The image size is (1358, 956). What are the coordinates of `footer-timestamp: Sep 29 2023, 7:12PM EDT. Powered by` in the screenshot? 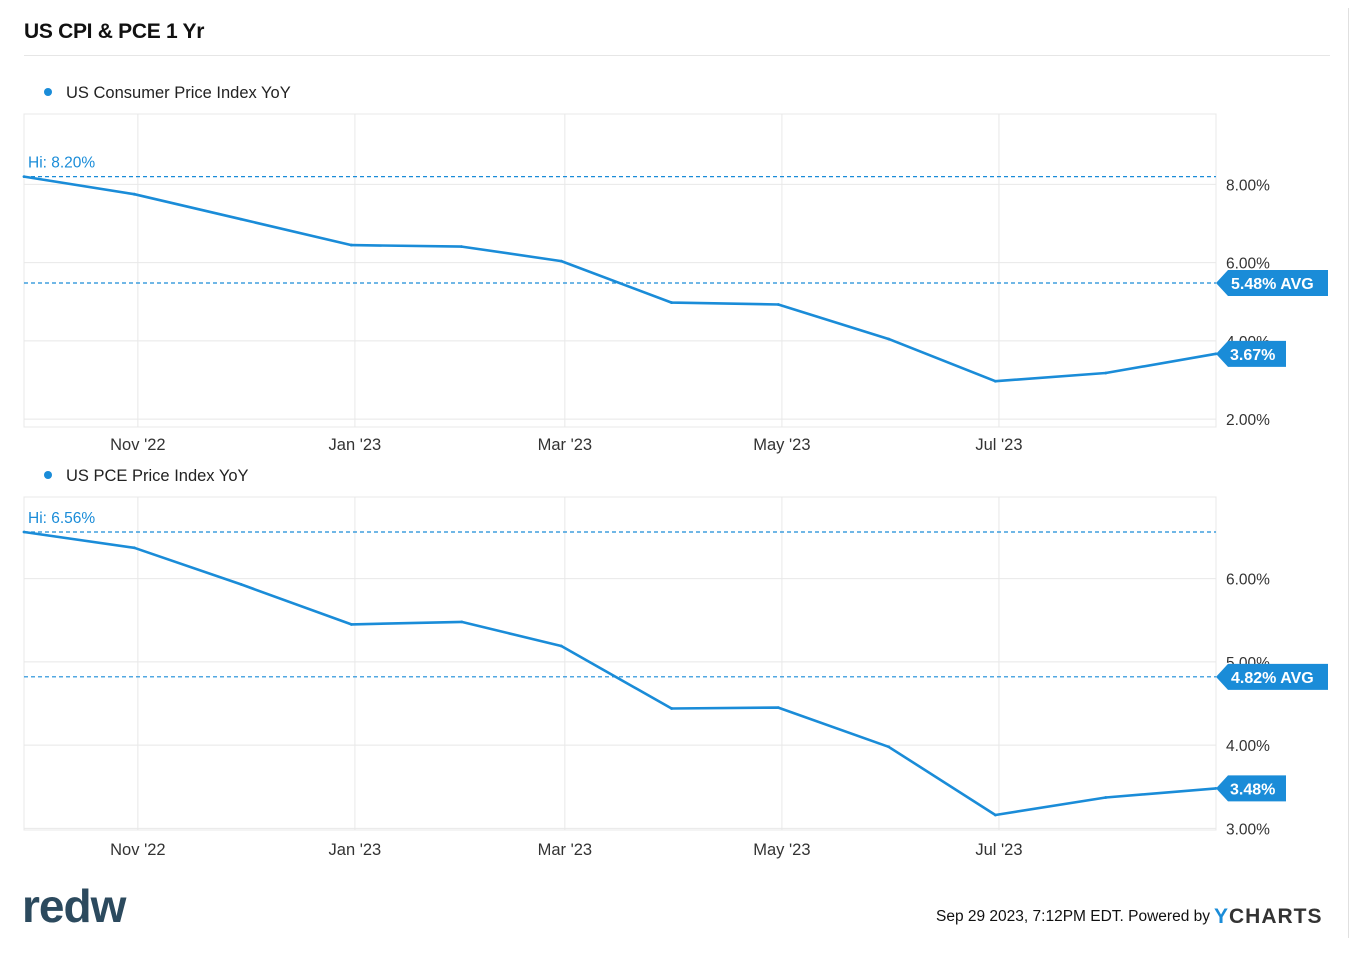 It's located at (1073, 916).